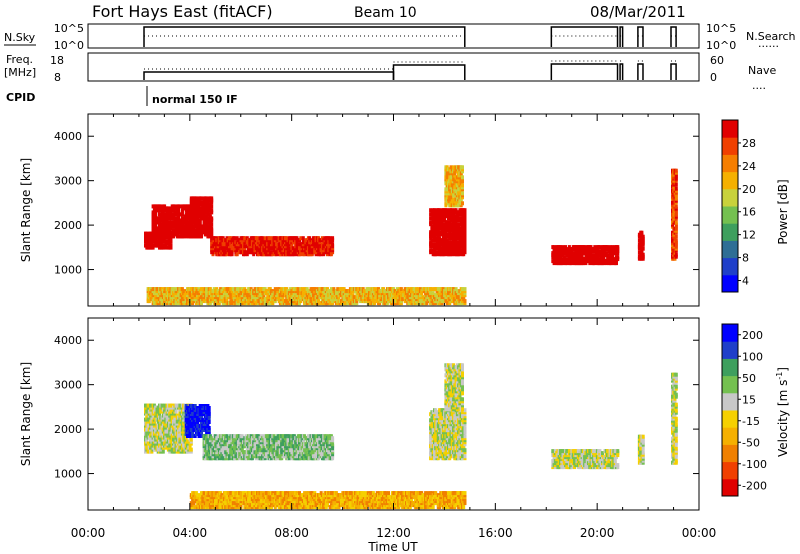 The height and width of the screenshot is (554, 800). I want to click on freq-label: Freq., so click(19, 59).